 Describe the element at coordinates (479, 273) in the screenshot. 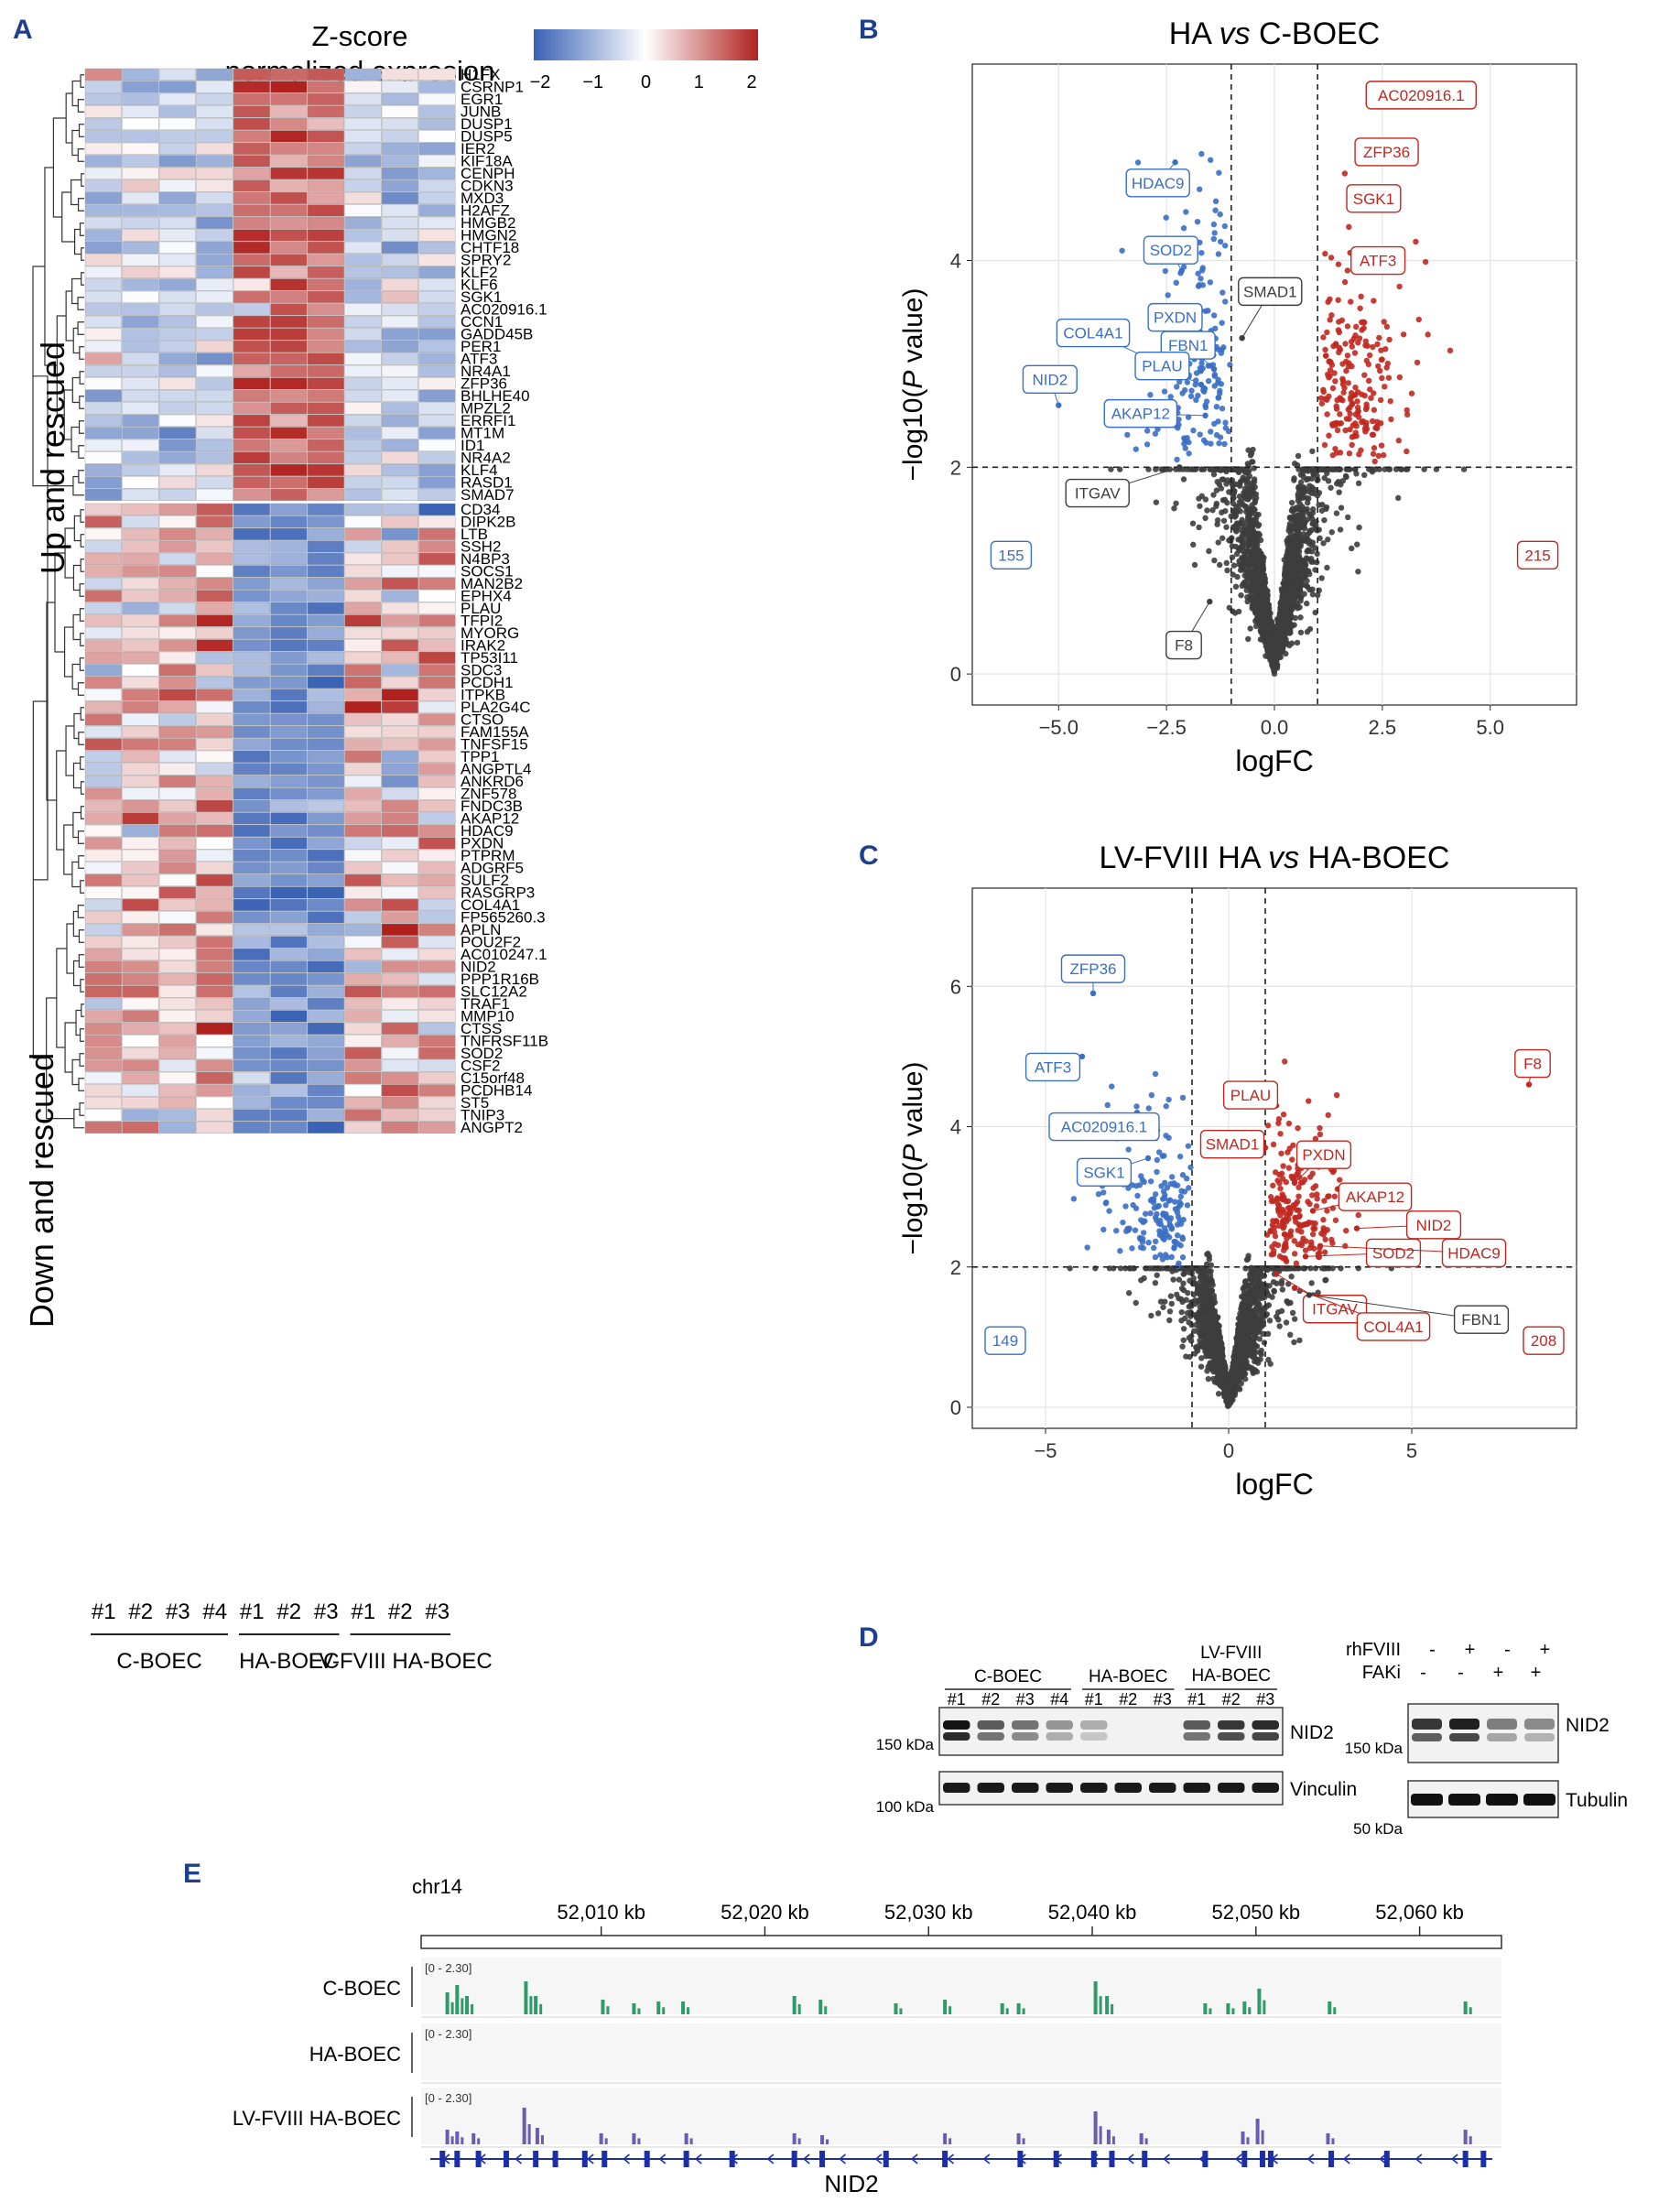

I see `gene-label: KLF2` at that location.